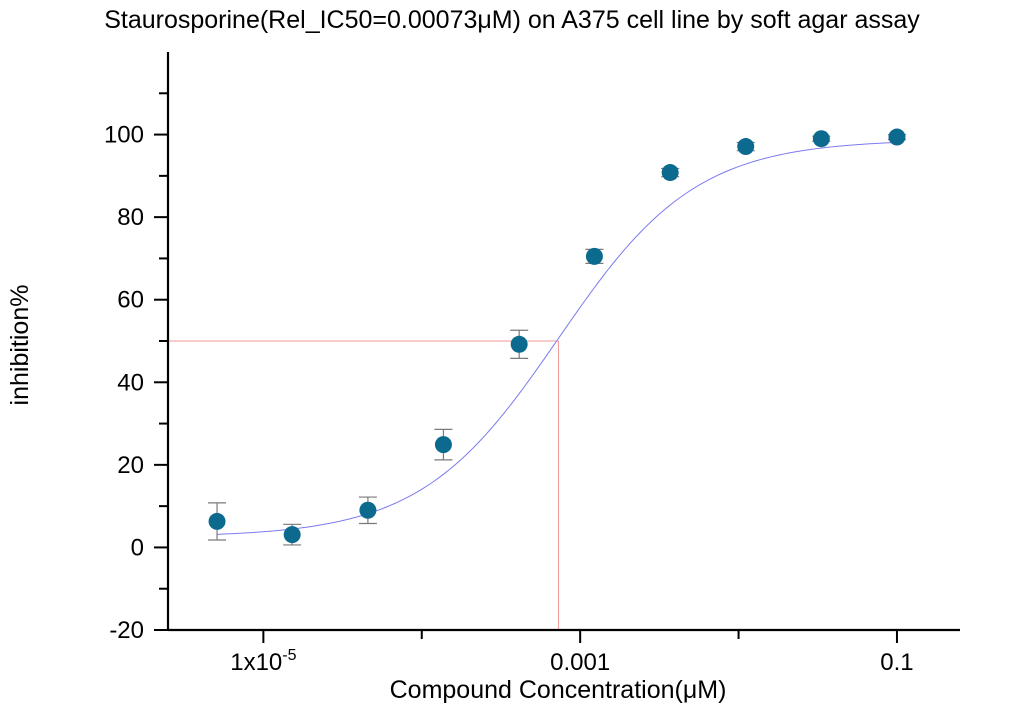  What do you see at coordinates (130, 217) in the screenshot?
I see `y-tick-label: 80` at bounding box center [130, 217].